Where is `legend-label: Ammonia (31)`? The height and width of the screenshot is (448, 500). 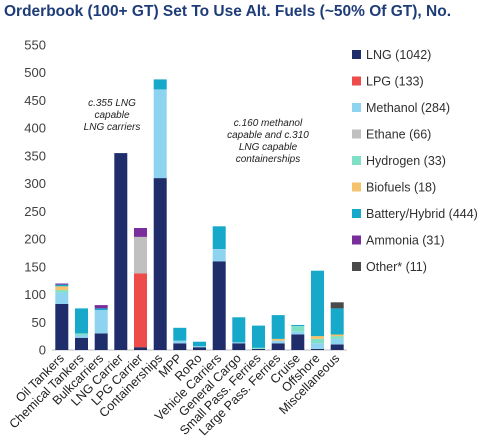
legend-label: Ammonia (31) is located at coordinates (405, 241).